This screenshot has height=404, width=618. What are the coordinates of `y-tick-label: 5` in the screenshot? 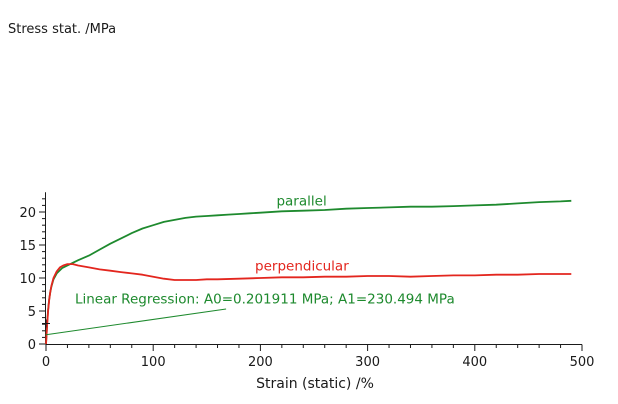 It's located at (32, 312).